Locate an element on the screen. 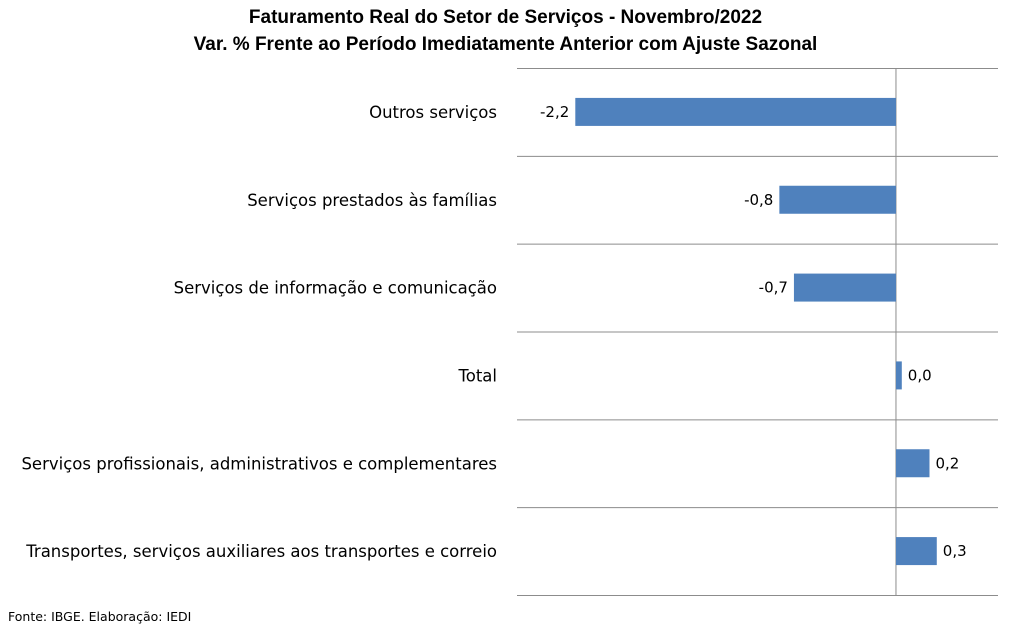  data-label: 0,0 is located at coordinates (920, 375).